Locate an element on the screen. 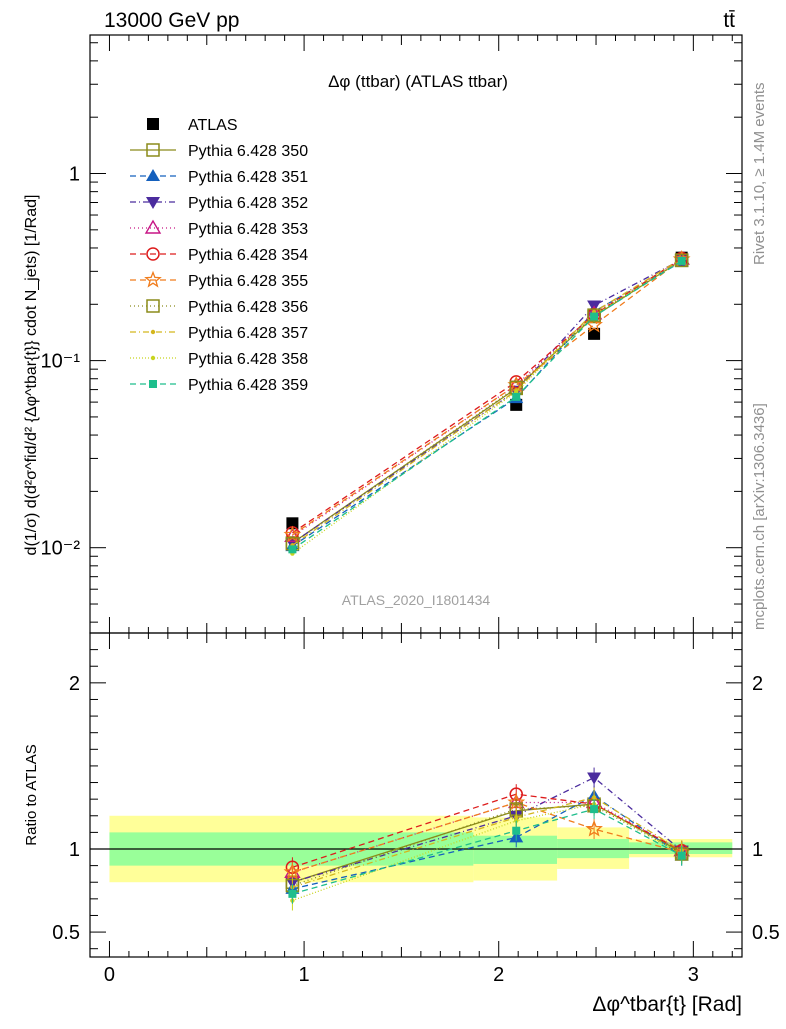 The height and width of the screenshot is (1029, 786). legend-label: Pythia 6.428 359 is located at coordinates (248, 385).